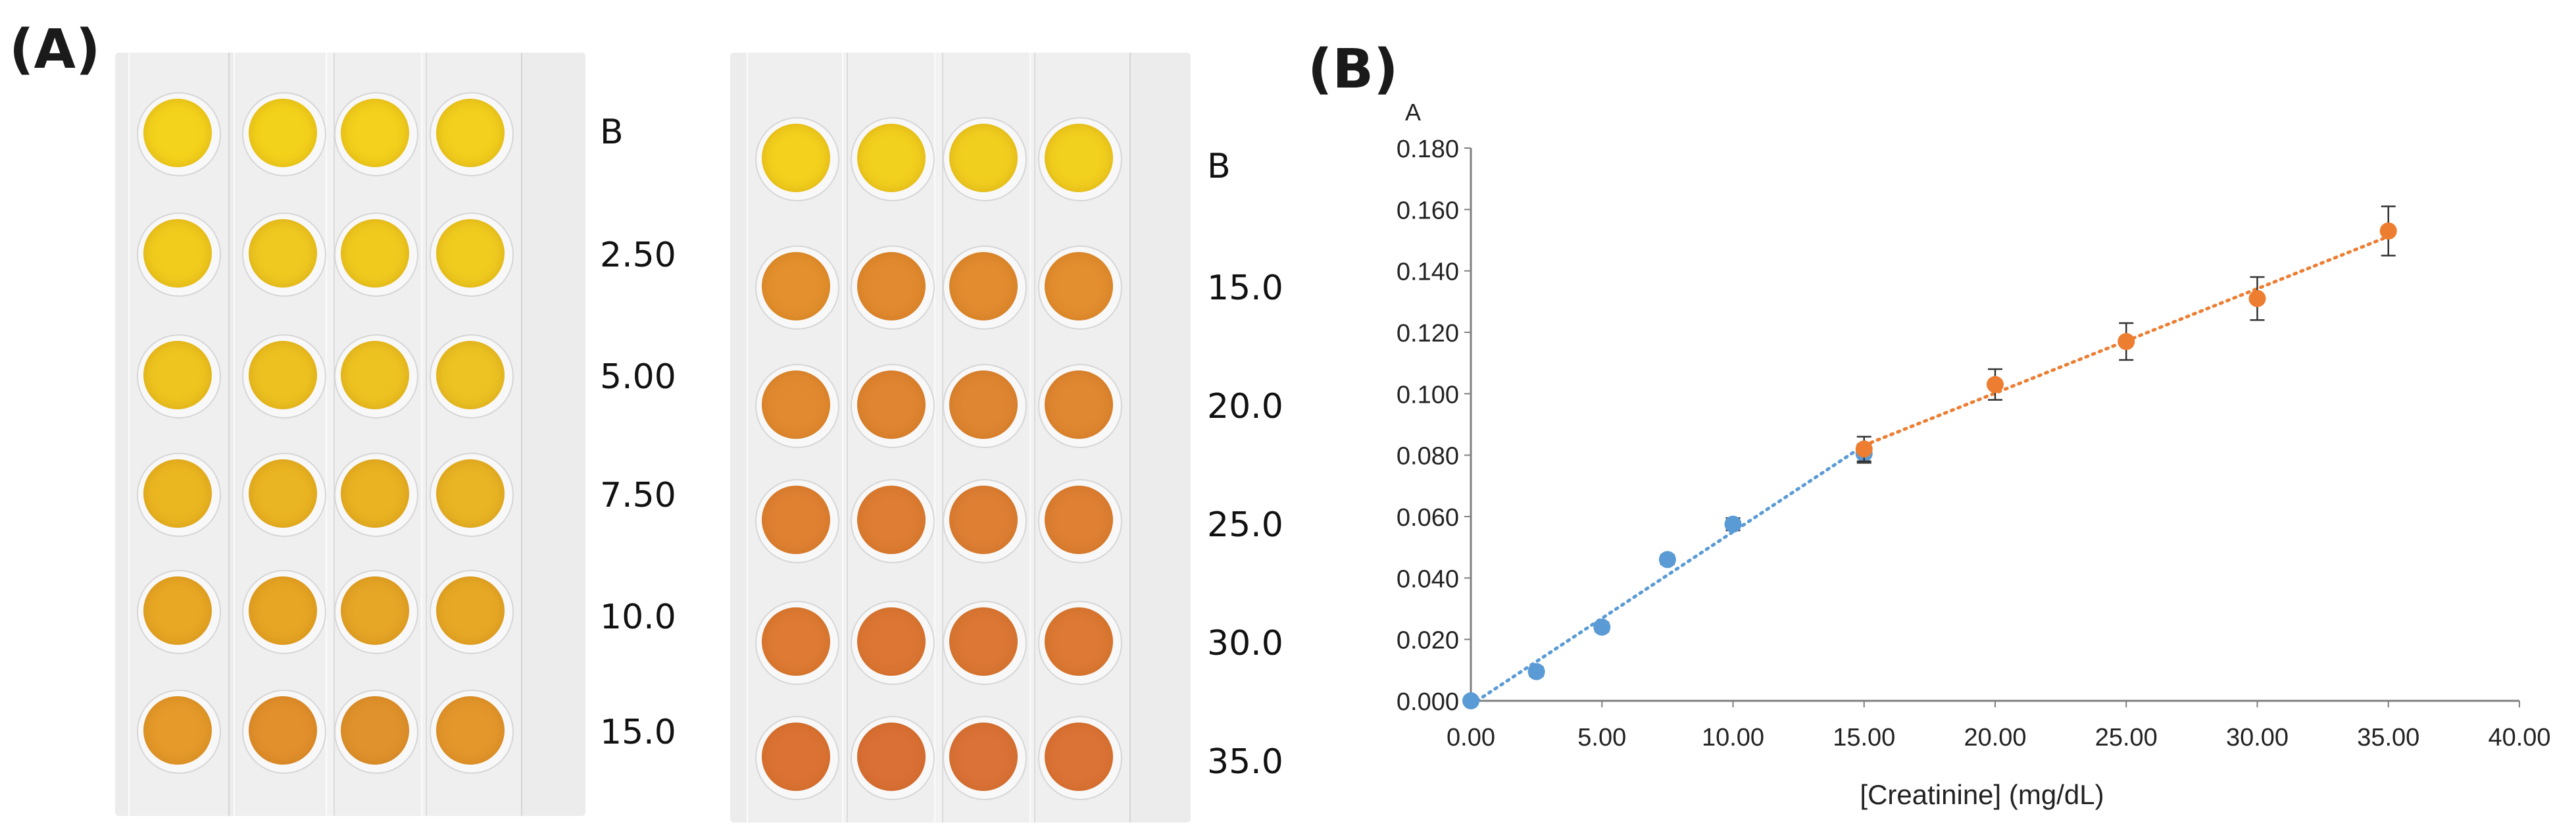  Describe the element at coordinates (1428, 334) in the screenshot. I see `y-tick-label: 0.120` at that location.